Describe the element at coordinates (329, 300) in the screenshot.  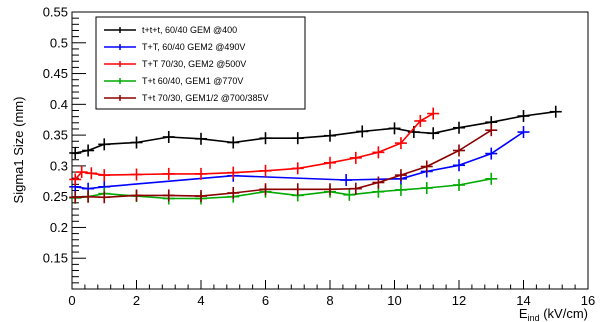
I see `x-tick-label: 8` at that location.